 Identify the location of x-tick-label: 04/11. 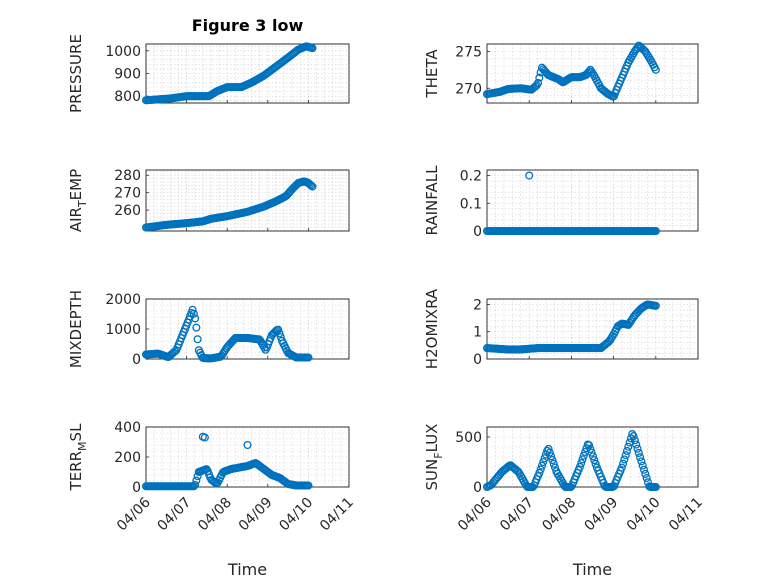
(686, 515).